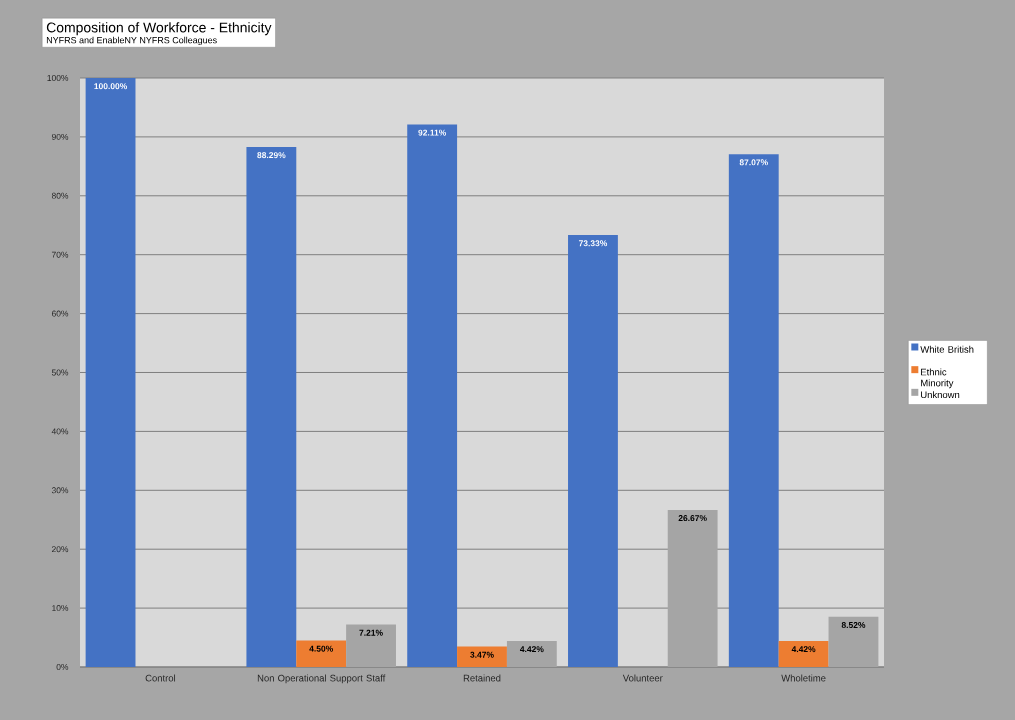 Image resolution: width=1015 pixels, height=720 pixels. I want to click on x-tick-label: Non Operational Support Staff, so click(321, 679).